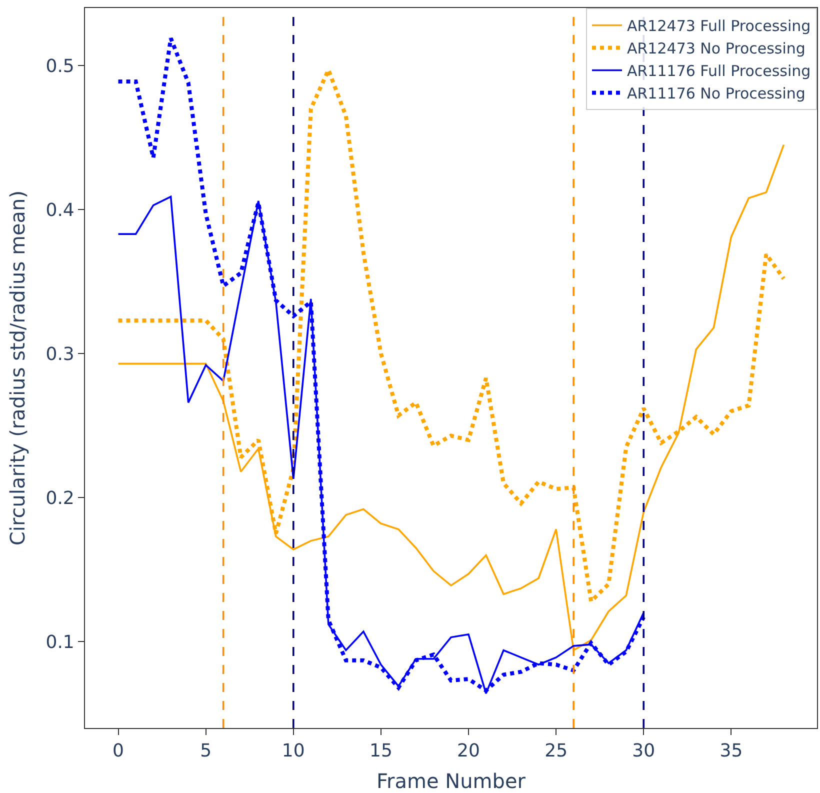  Describe the element at coordinates (731, 751) in the screenshot. I see `x-tick-label: 35` at that location.